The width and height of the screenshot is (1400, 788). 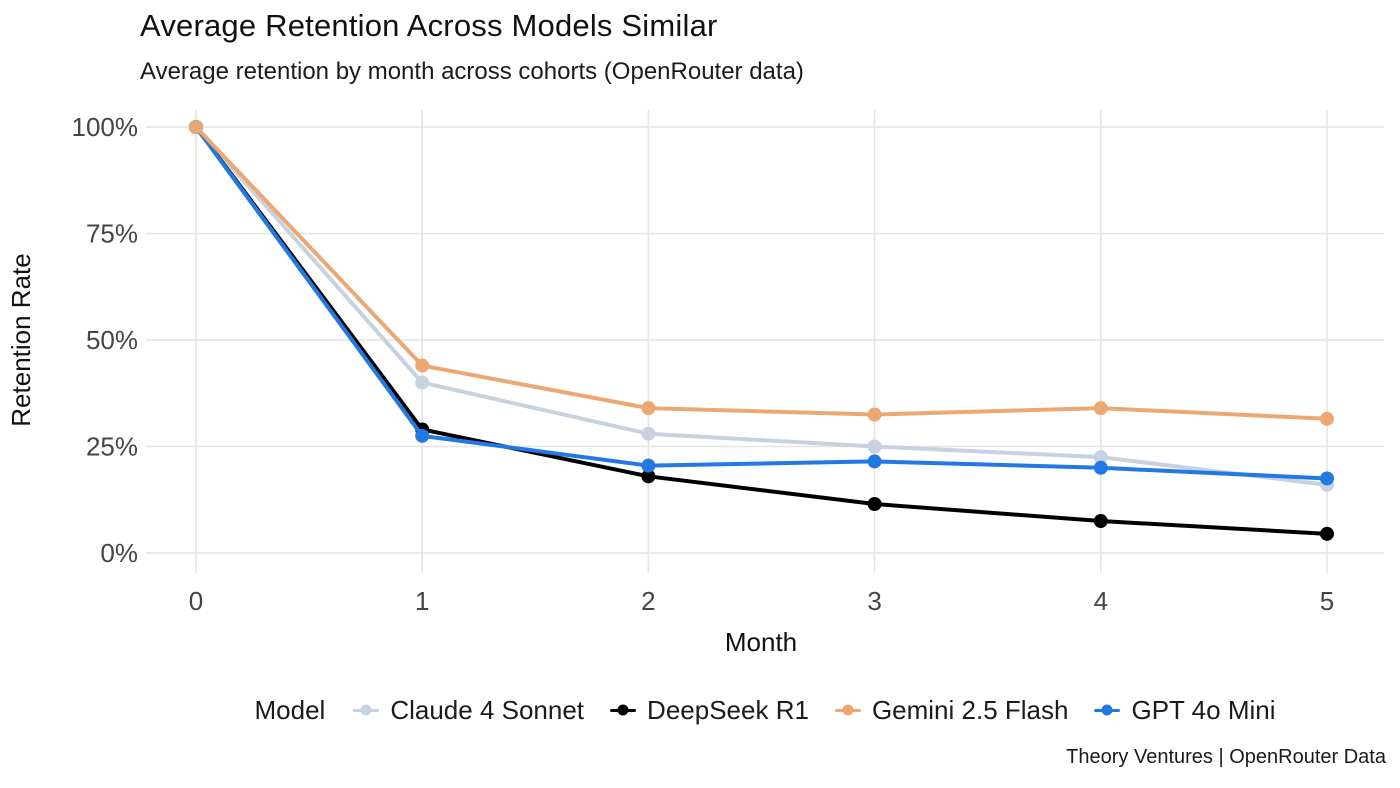 What do you see at coordinates (112, 234) in the screenshot?
I see `y-tick-label: 75%` at bounding box center [112, 234].